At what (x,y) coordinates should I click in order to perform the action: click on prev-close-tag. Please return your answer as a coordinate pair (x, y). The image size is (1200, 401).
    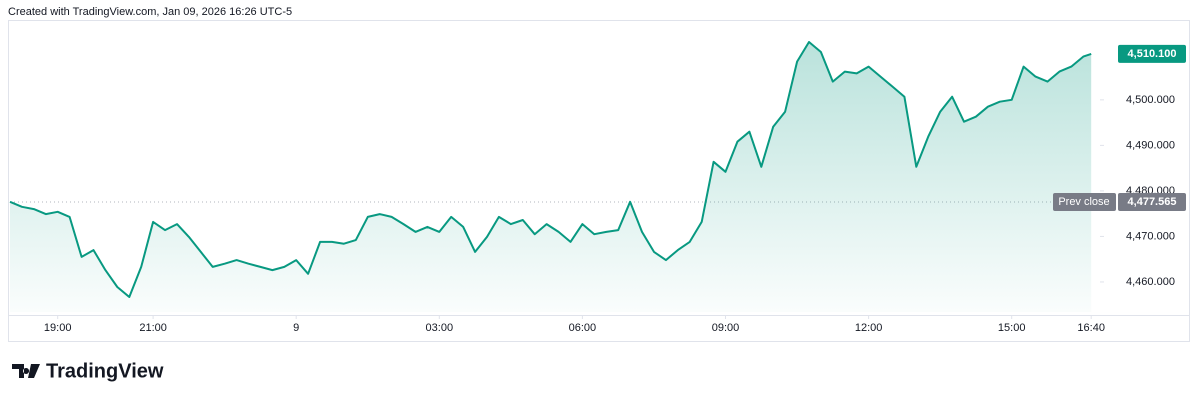
    Looking at the image, I should click on (1152, 201).